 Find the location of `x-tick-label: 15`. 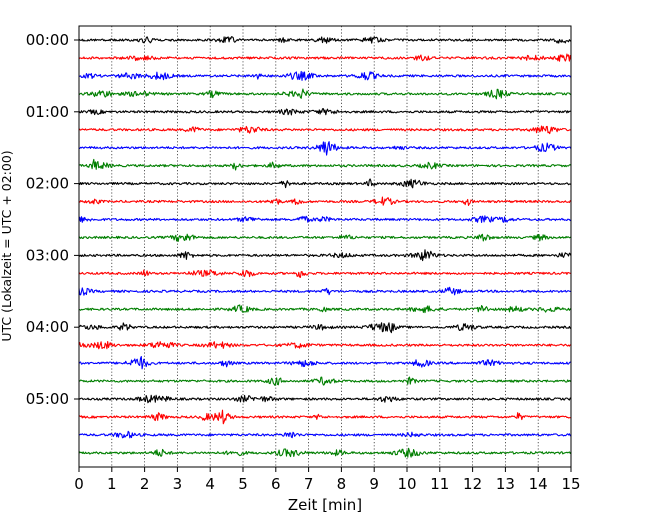

x-tick-label: 15 is located at coordinates (570, 484).